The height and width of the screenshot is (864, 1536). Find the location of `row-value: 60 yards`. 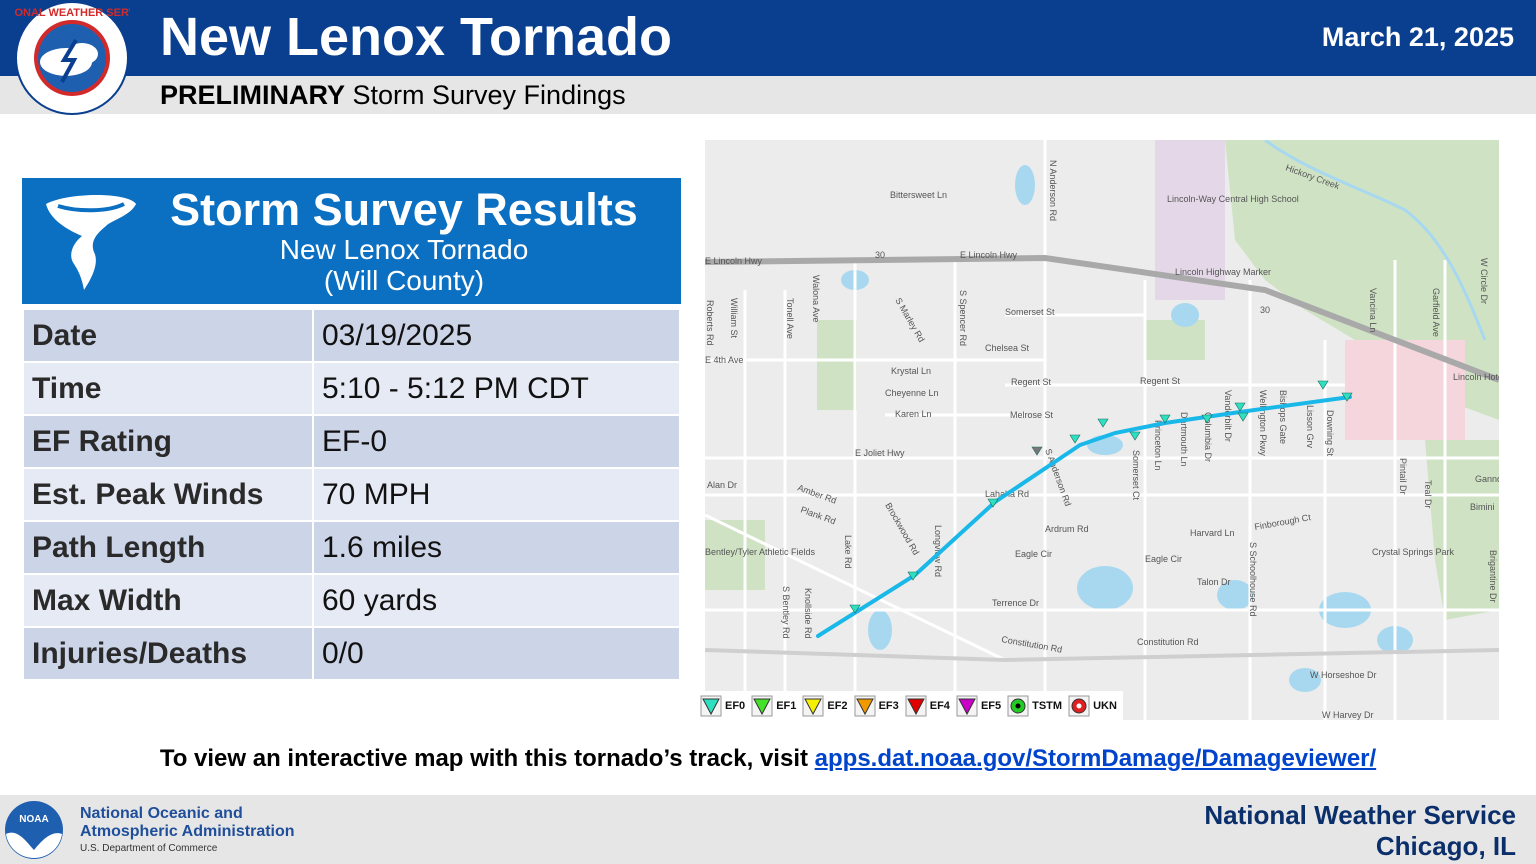

row-value: 60 yards is located at coordinates (496, 600).